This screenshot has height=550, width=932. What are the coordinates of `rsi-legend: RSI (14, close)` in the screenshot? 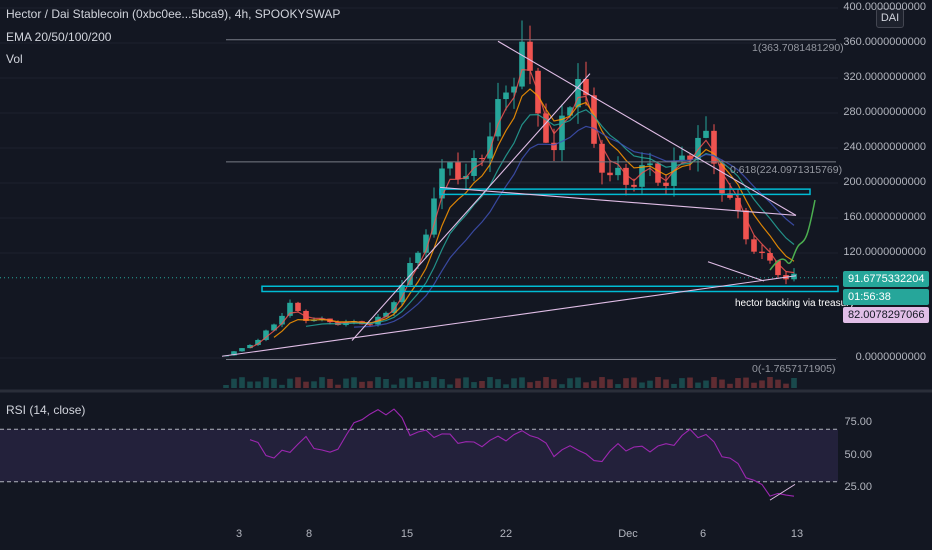 It's located at (46, 410).